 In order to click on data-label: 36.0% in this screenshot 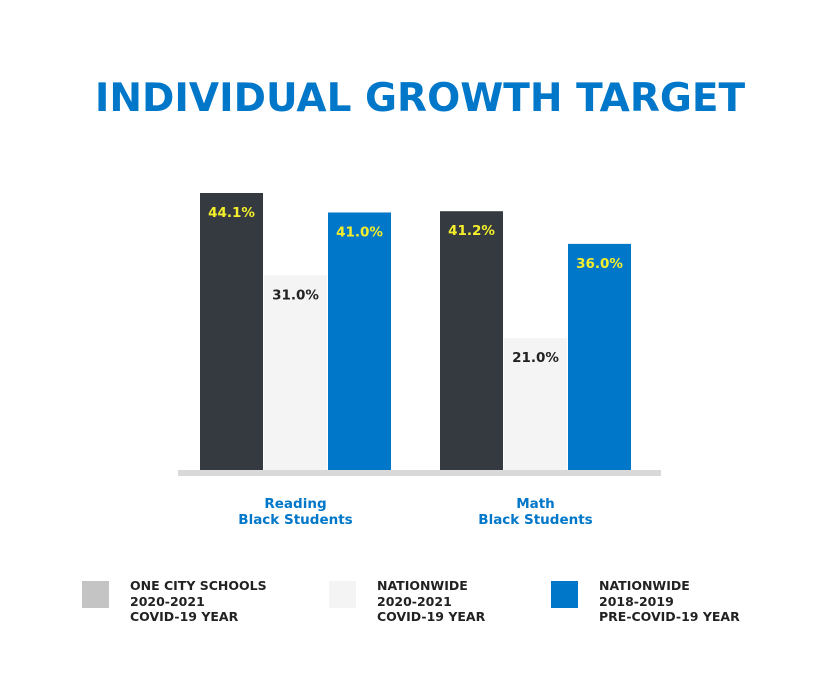, I will do `click(599, 264)`.